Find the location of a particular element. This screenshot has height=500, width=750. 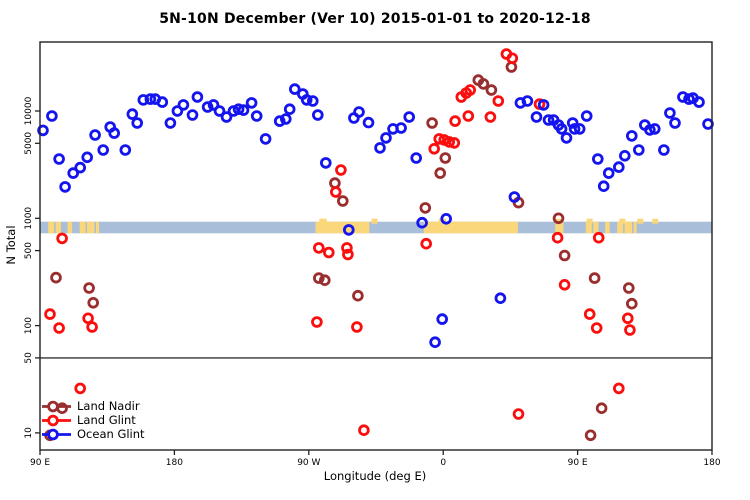

x-axis-label: Longitude (deg E) is located at coordinates (375, 476).